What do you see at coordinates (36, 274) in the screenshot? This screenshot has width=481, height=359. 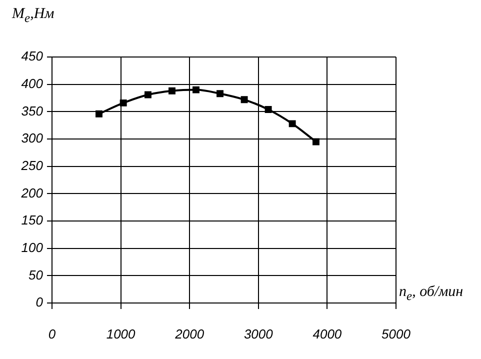 I see `y-tick-label: 50` at bounding box center [36, 274].